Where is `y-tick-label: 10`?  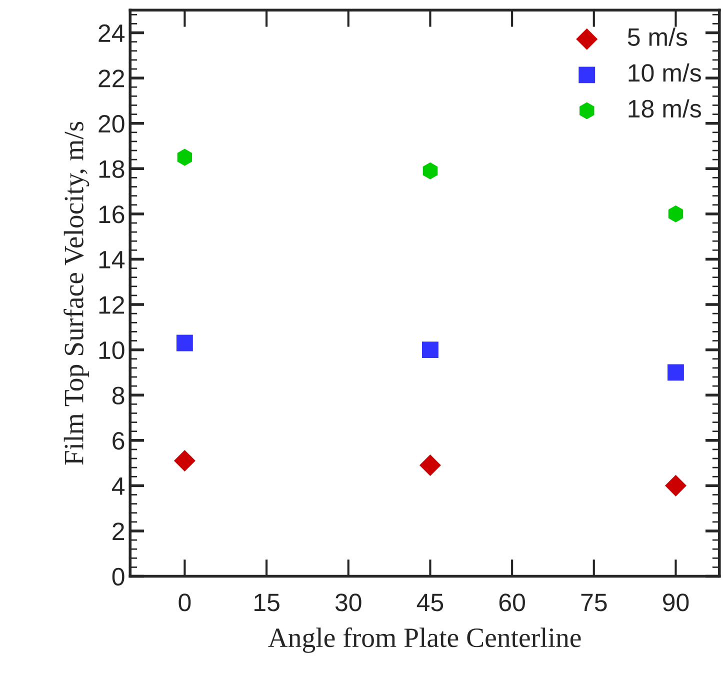
y-tick-label: 10 is located at coordinates (111, 350).